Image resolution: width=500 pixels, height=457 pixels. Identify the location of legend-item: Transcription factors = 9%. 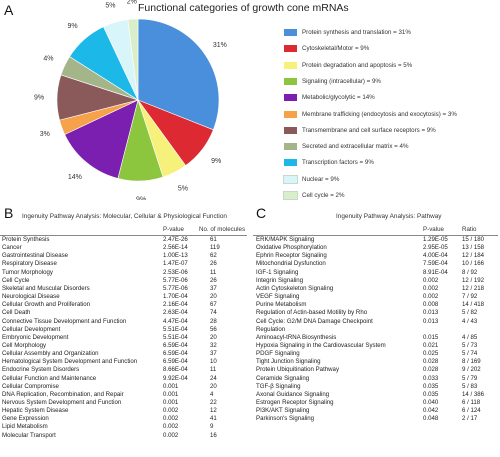
(329, 162).